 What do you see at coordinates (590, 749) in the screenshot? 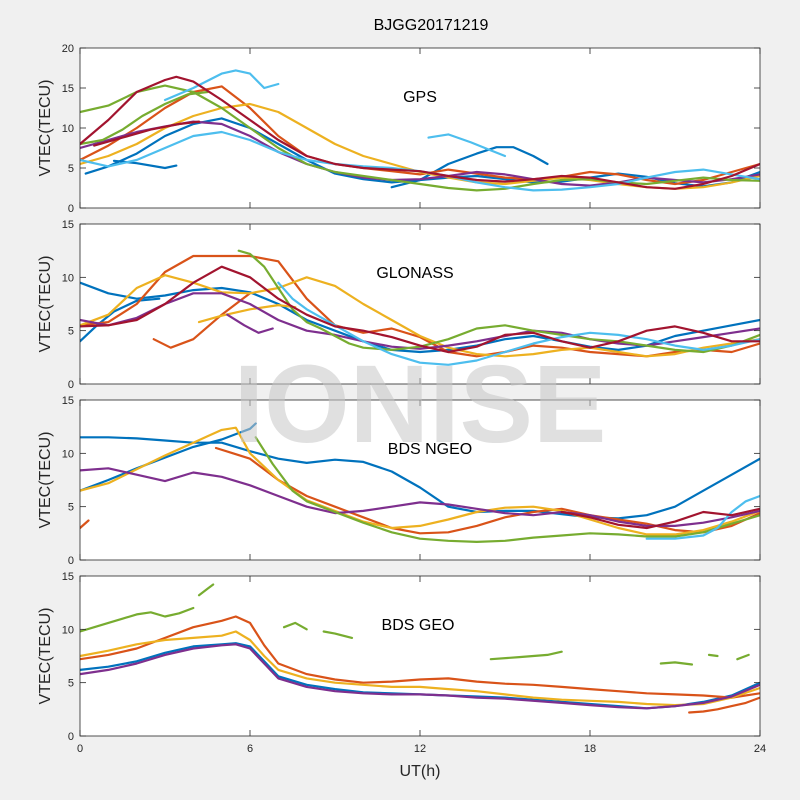
I see `x-tick-label: 18` at bounding box center [590, 749].